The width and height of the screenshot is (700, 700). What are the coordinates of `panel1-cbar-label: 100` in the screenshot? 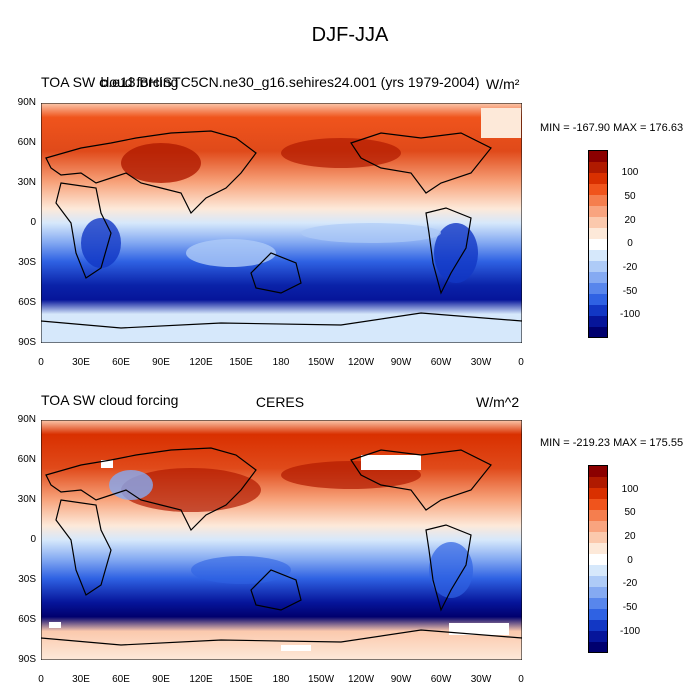 It's located at (630, 172).